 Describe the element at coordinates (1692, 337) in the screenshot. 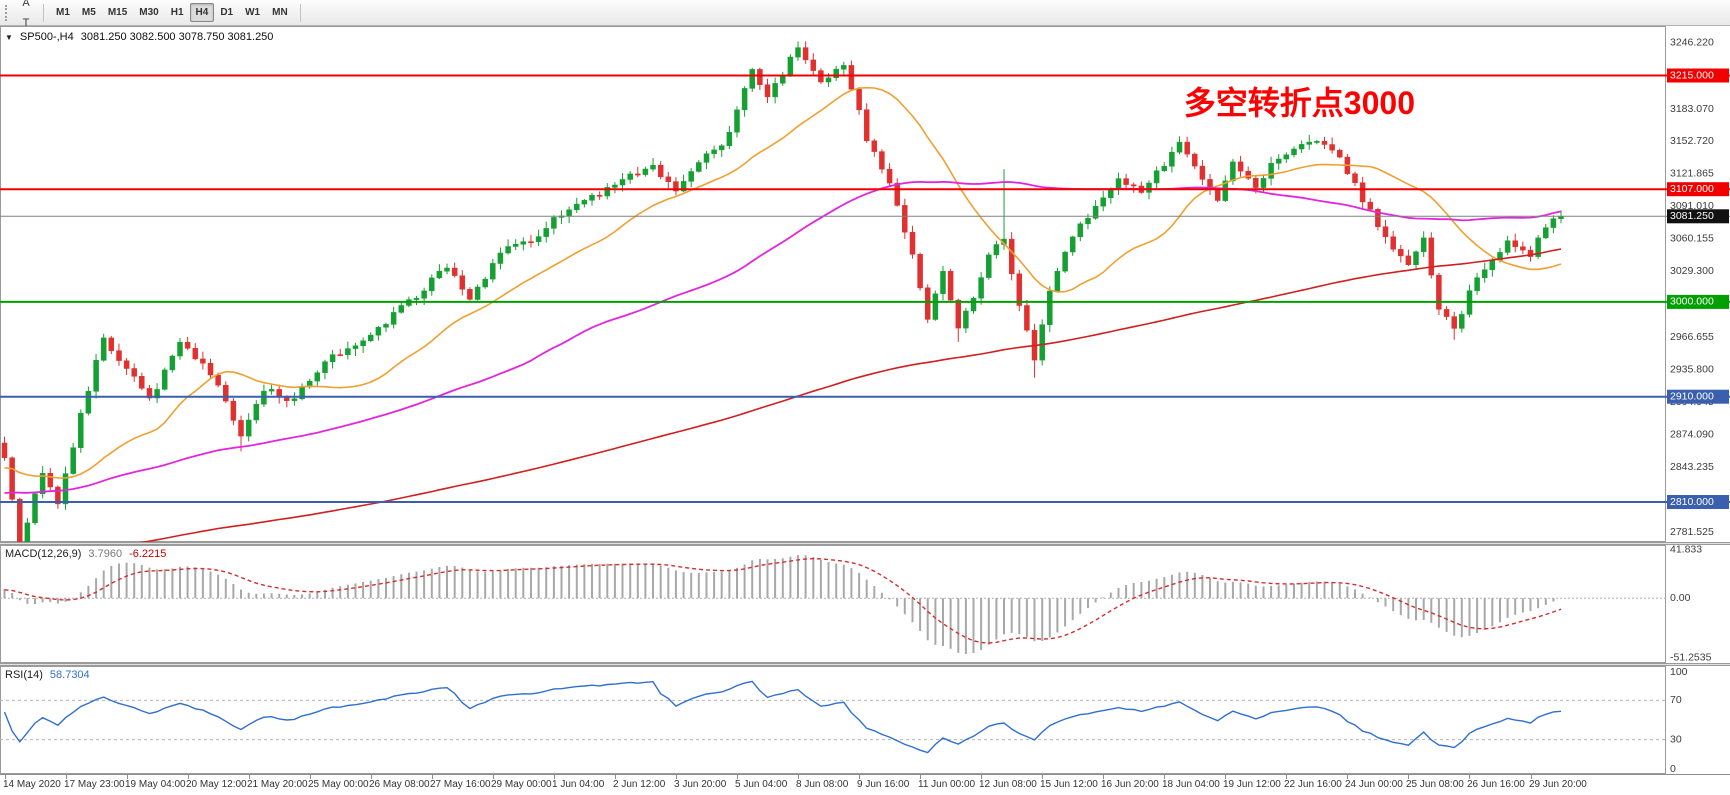

I see `svg-text: 2966.655` at that location.